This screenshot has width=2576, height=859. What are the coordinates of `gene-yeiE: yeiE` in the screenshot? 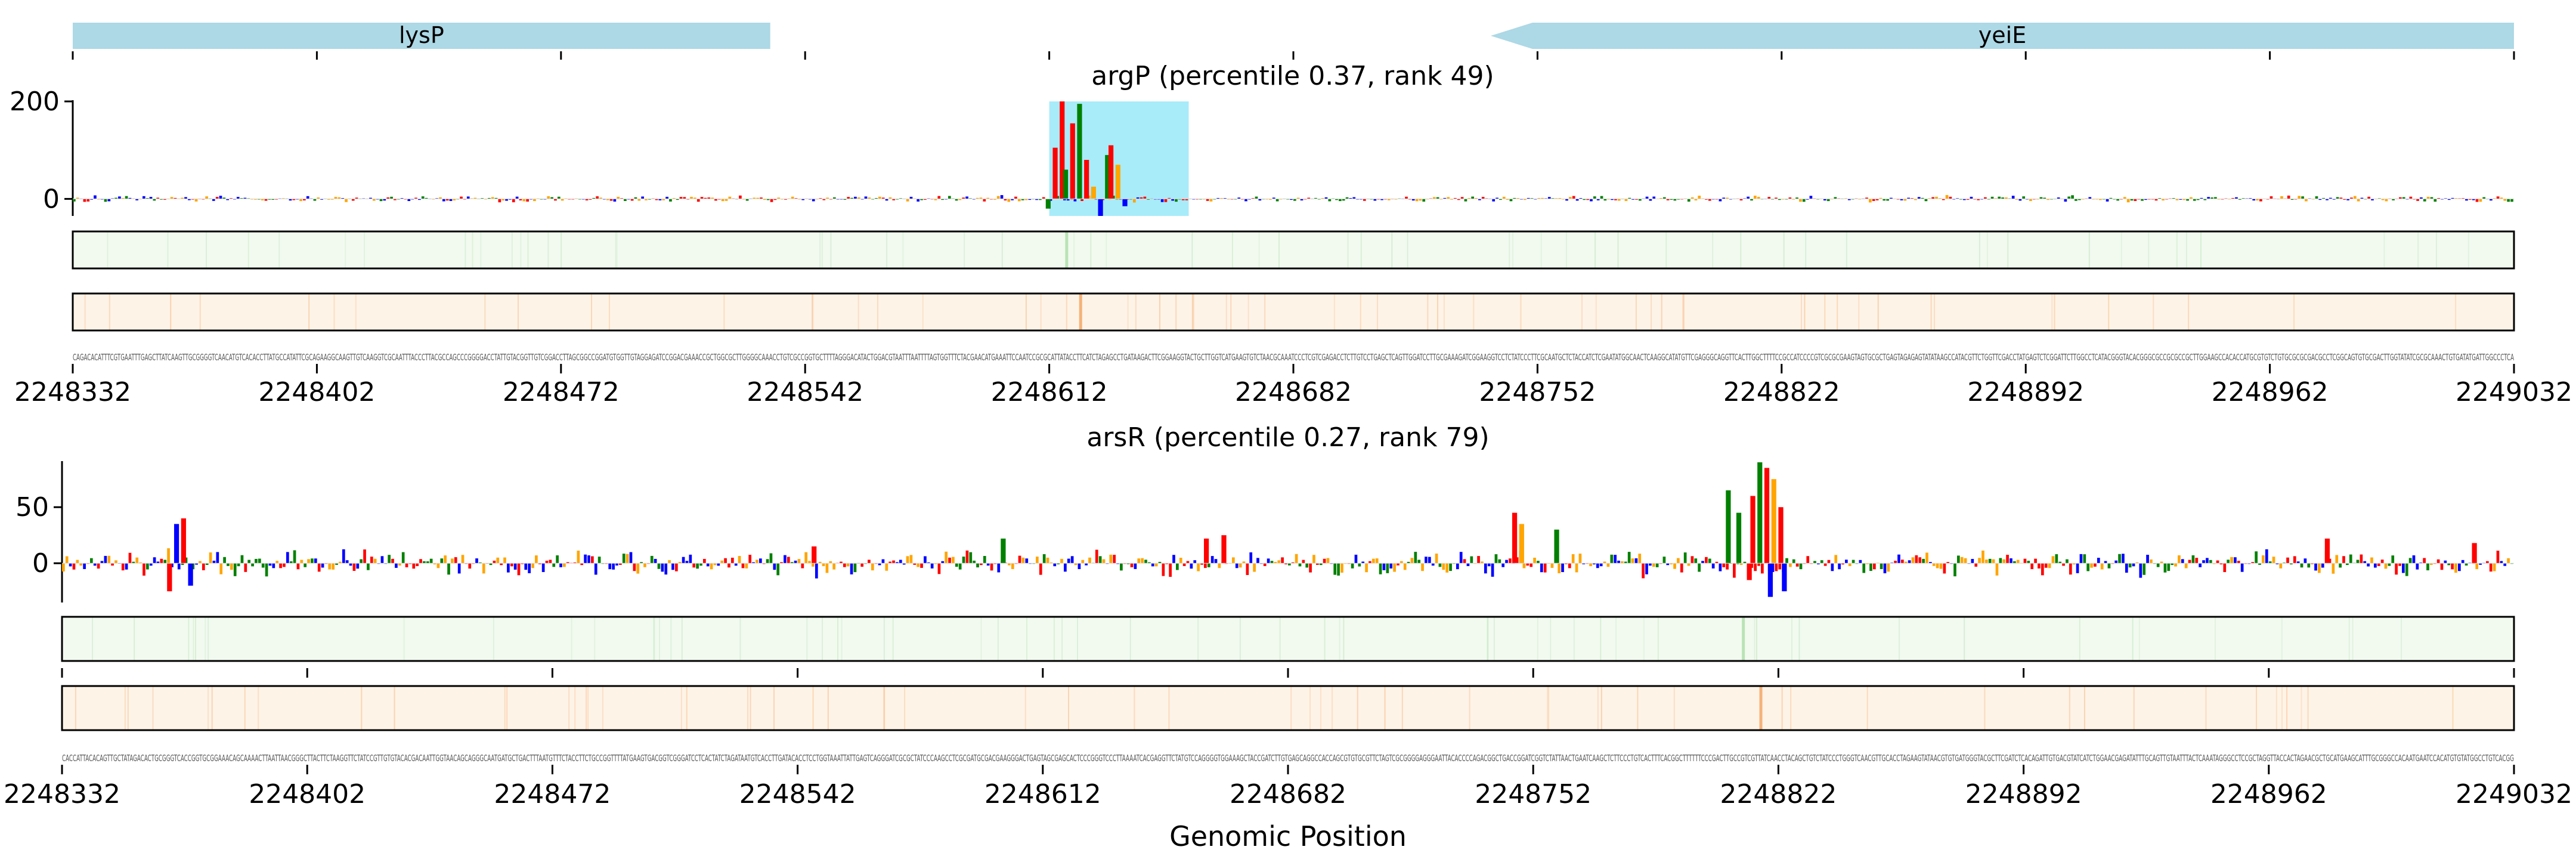 It's located at (2003, 35).